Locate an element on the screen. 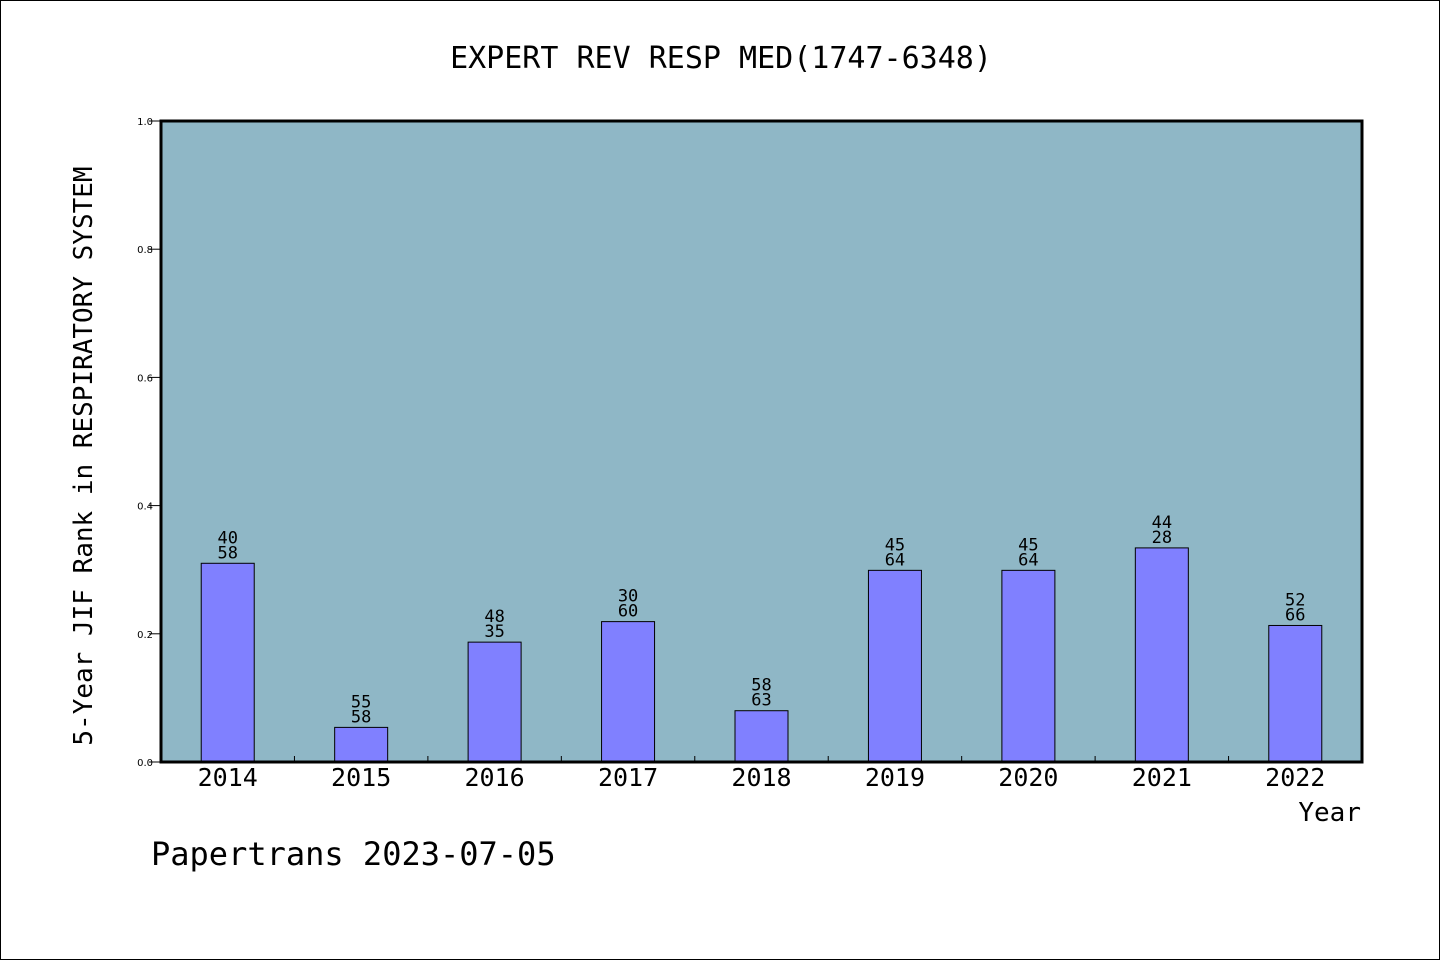  bar-label-top-2021: 44 is located at coordinates (1162, 523).